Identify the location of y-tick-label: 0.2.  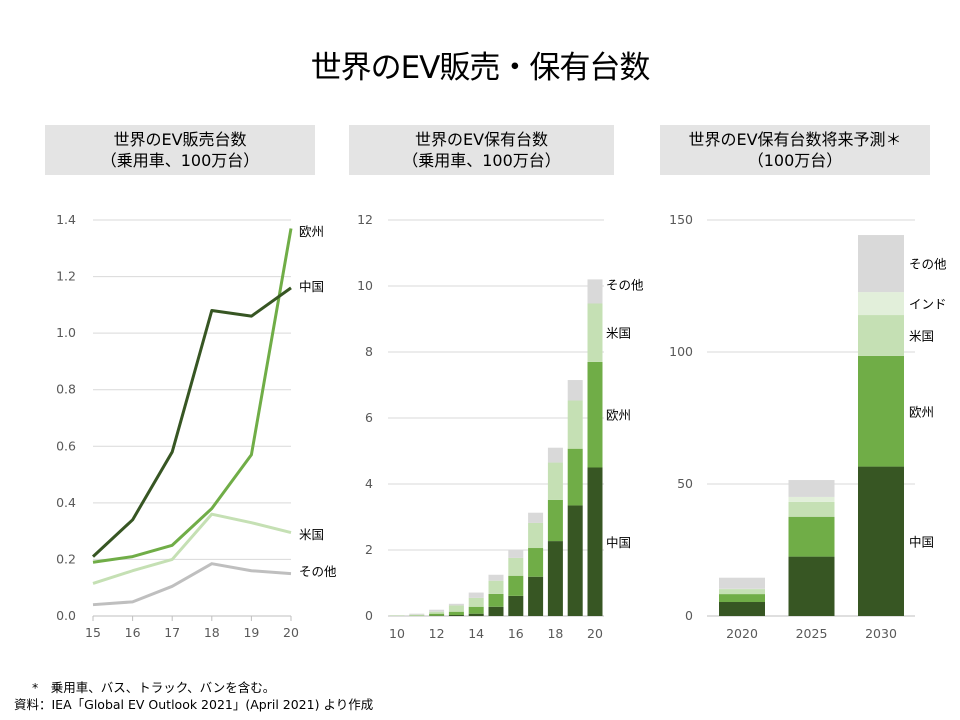
(66, 558).